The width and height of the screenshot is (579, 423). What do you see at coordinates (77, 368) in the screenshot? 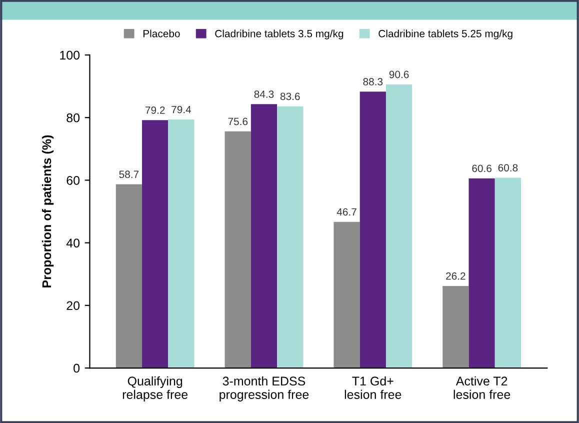
I see `y-tick-label: 0` at bounding box center [77, 368].